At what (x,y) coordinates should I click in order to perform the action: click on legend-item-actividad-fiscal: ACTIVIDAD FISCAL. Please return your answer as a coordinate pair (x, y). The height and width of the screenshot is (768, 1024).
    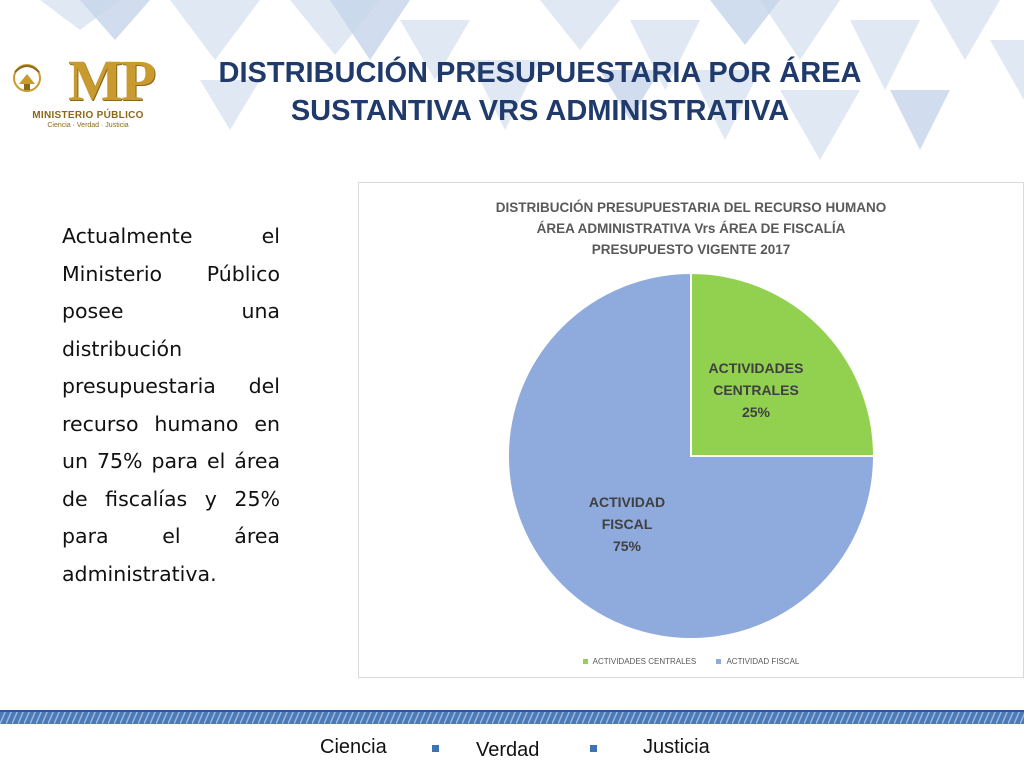
    Looking at the image, I should click on (757, 661).